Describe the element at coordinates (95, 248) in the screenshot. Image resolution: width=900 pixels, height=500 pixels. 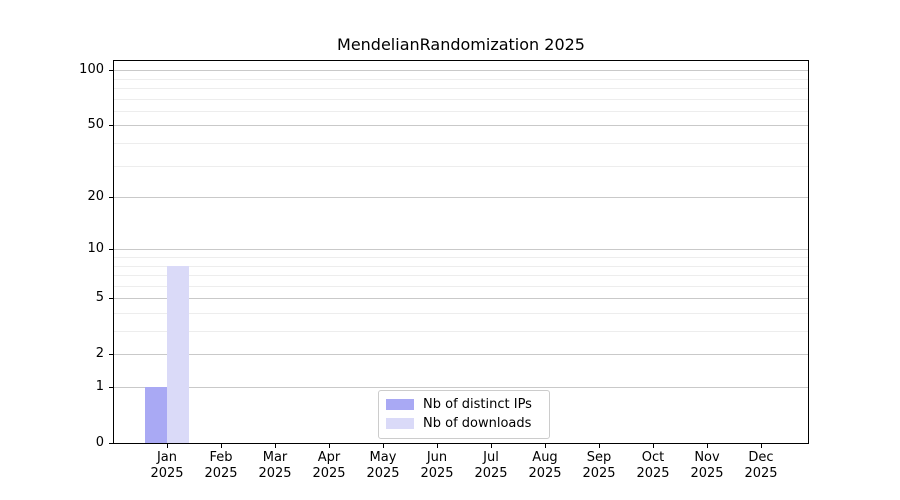
I see `y-tick-label-10: 10` at that location.